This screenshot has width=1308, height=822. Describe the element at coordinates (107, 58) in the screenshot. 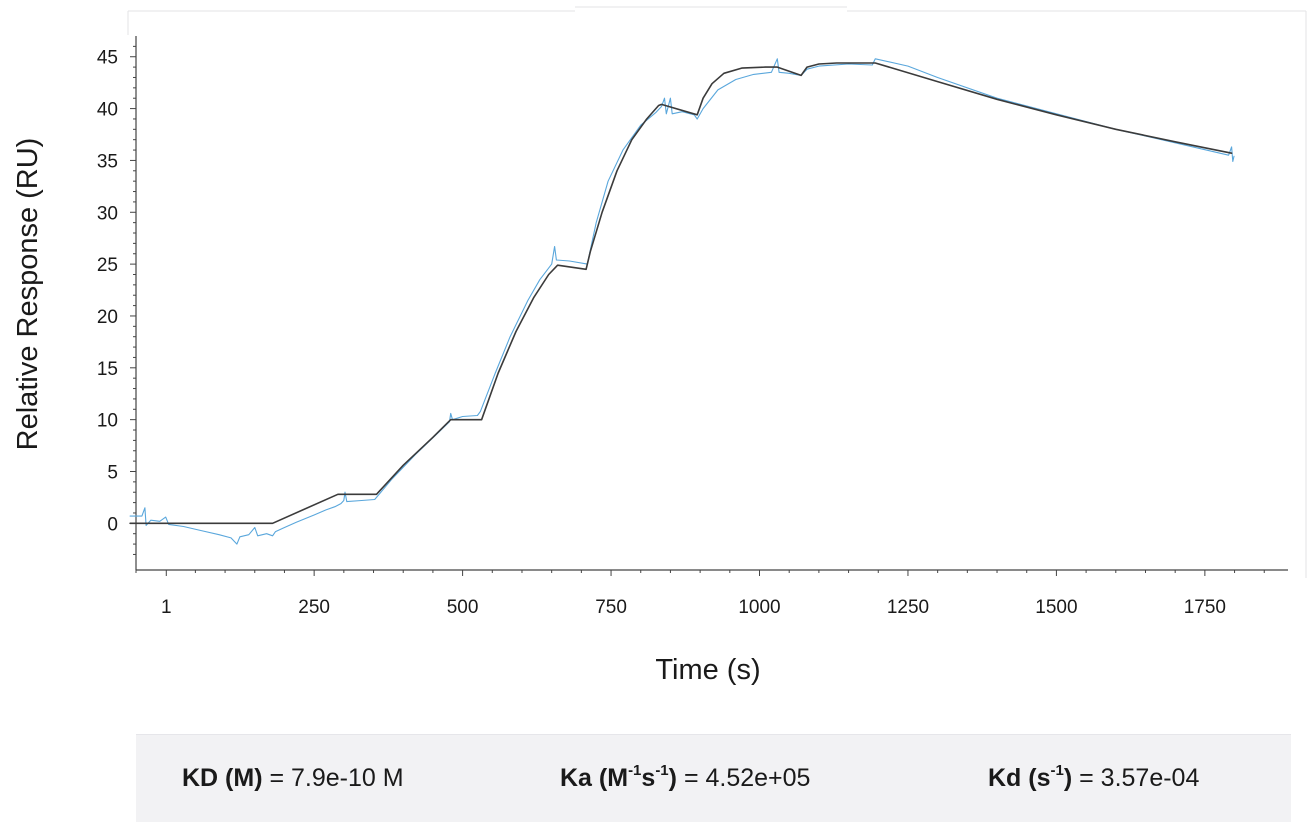

I see `y-tick-label: 45` at that location.